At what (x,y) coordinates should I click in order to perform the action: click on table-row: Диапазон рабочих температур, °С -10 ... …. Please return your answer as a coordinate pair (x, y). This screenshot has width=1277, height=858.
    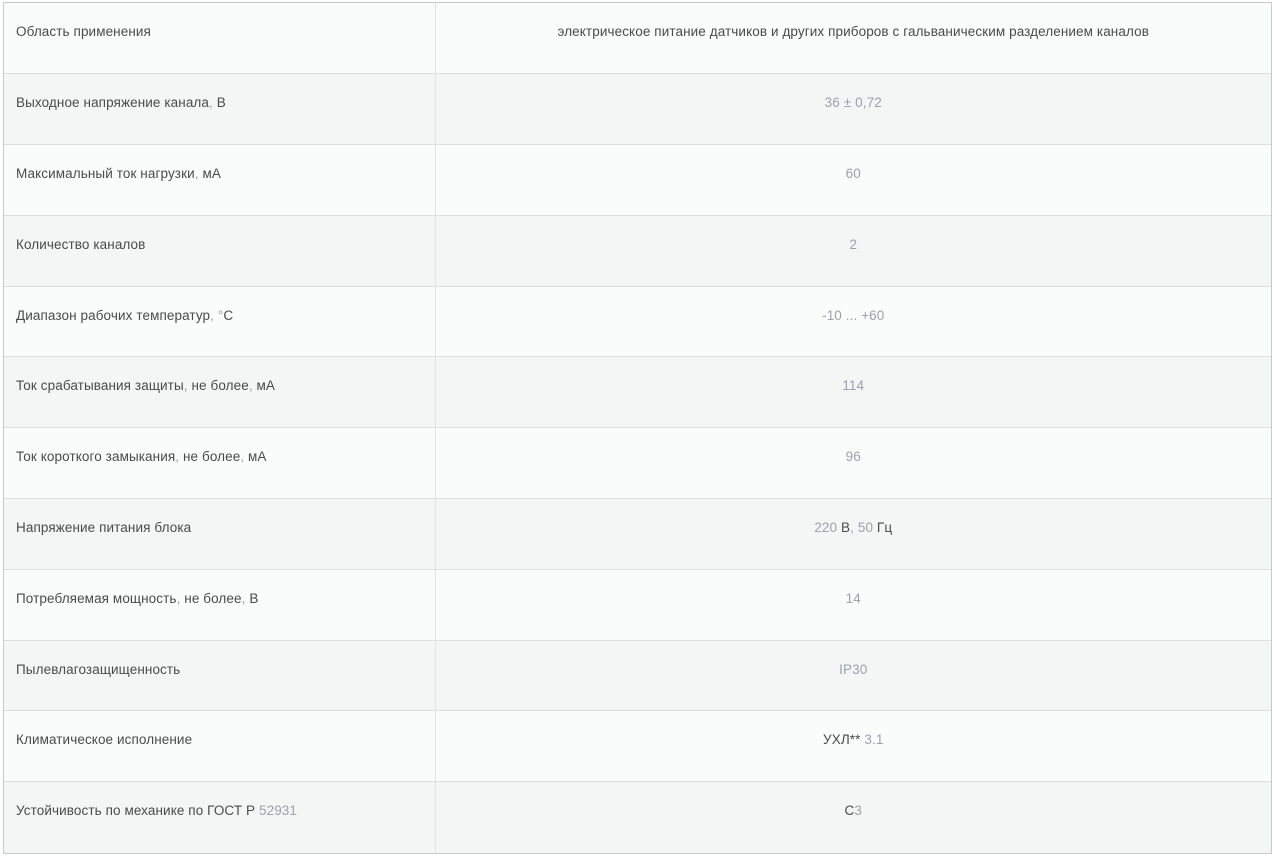
    Looking at the image, I should click on (637, 321).